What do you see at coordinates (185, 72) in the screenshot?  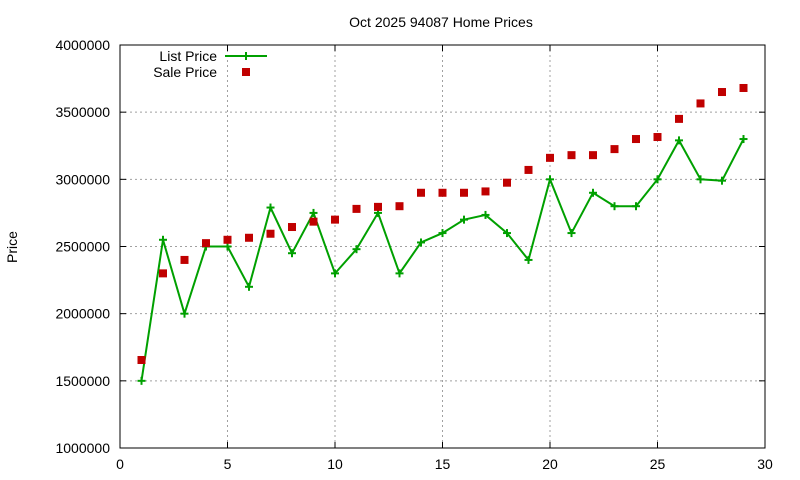 I see `legend-label: Sale Price` at bounding box center [185, 72].